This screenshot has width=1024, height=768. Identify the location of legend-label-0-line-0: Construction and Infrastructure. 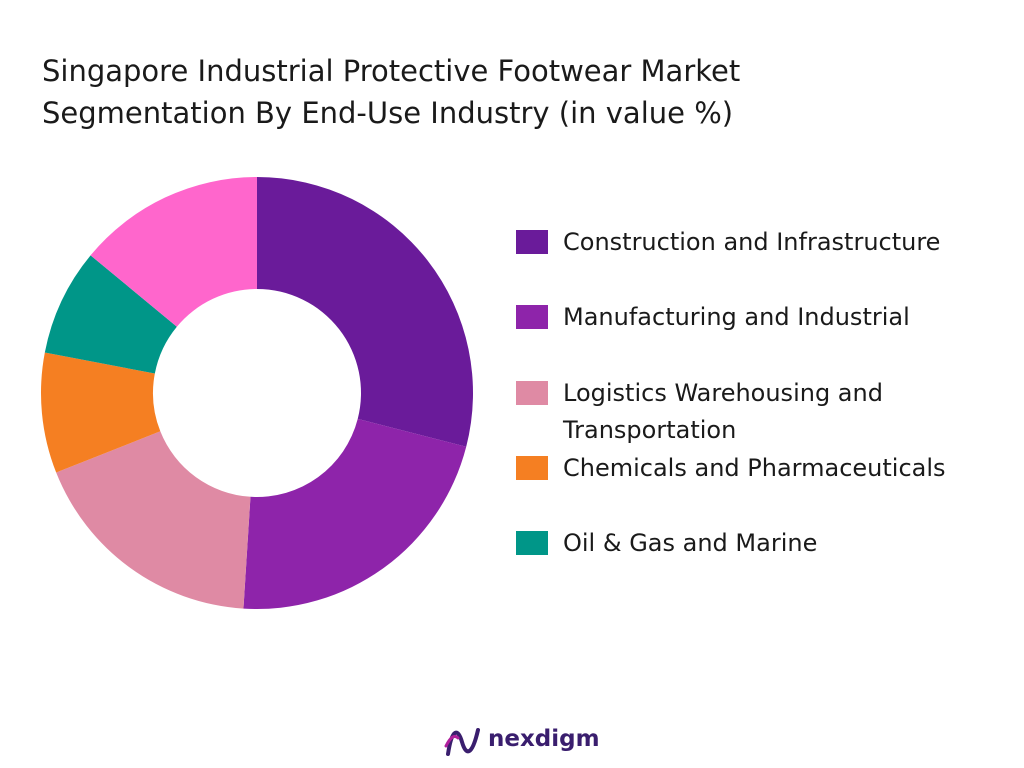
(752, 242).